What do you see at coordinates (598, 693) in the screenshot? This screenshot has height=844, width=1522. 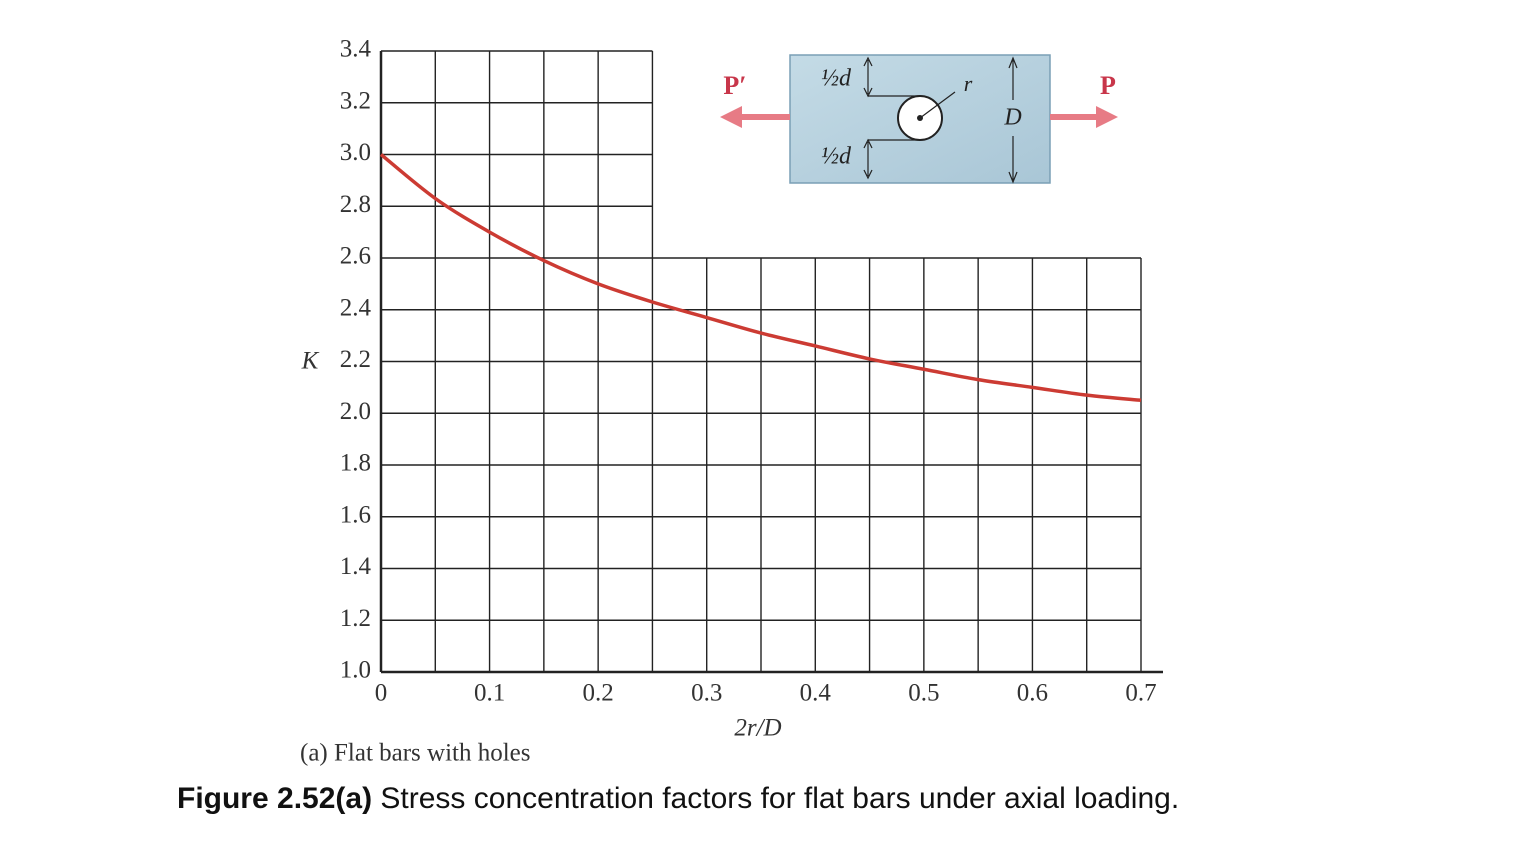 I see `x-tick-label: 0.2` at bounding box center [598, 693].